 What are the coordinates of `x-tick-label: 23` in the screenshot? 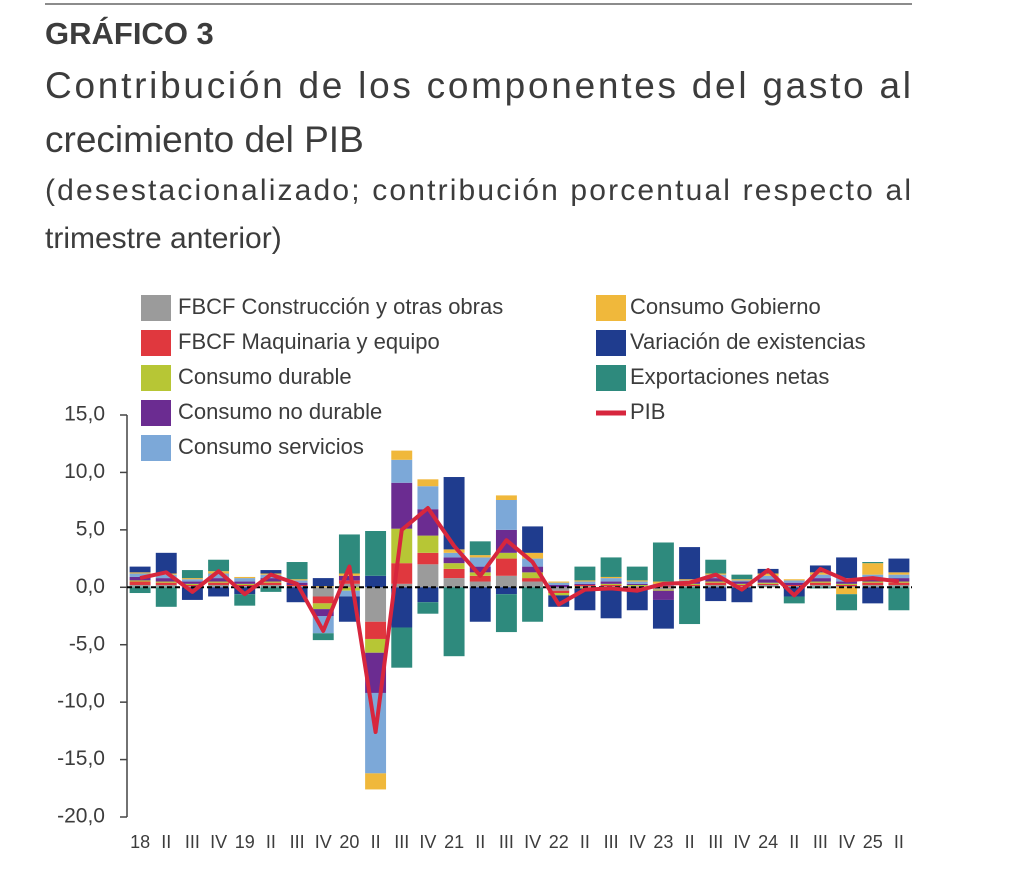 It's located at (663, 842).